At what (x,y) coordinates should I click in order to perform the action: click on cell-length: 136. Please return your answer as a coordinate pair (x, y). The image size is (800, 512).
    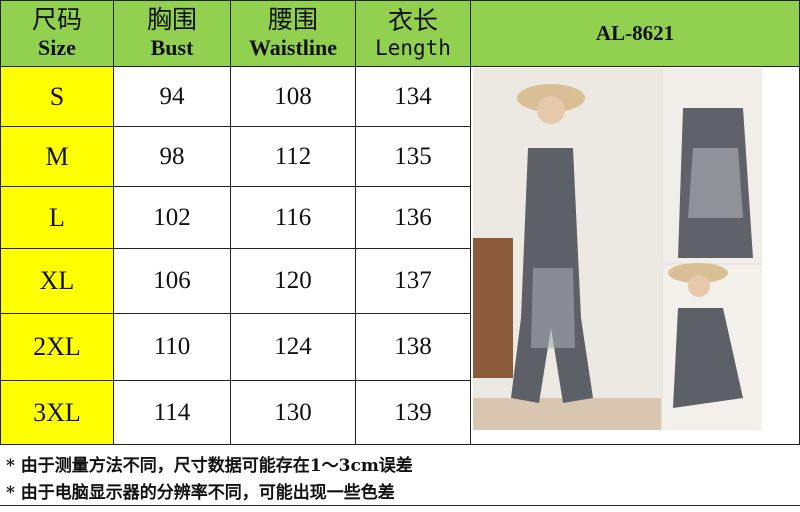
    Looking at the image, I should click on (413, 217).